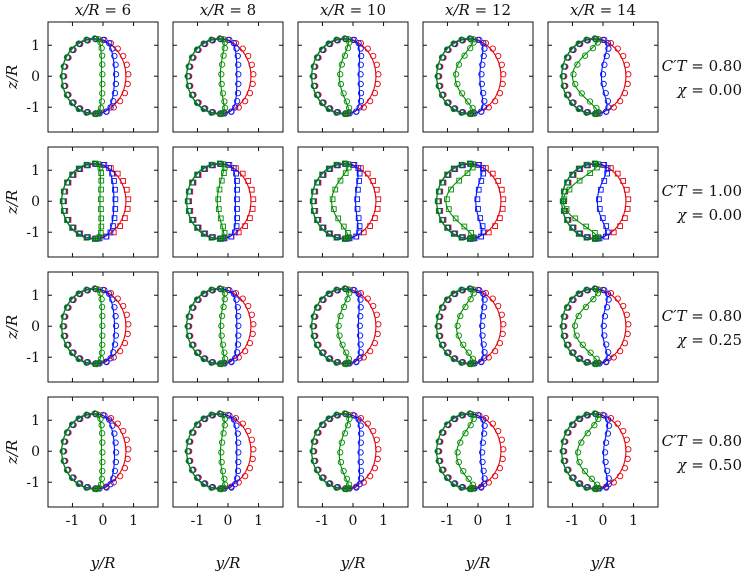  What do you see at coordinates (702, 66) in the screenshot?
I see `row-label-ct: C′T = 0.80` at bounding box center [702, 66].